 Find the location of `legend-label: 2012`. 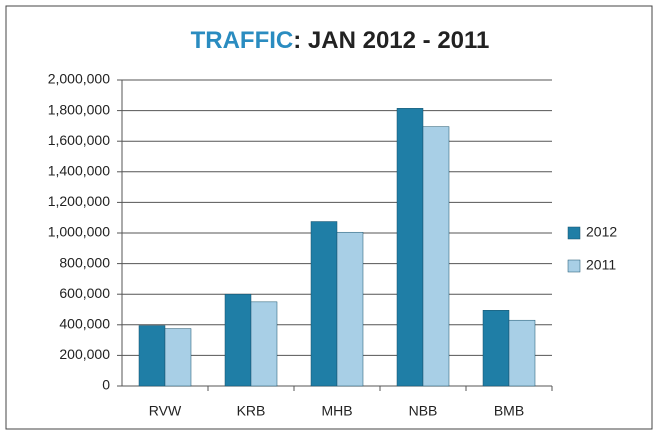

legend-label: 2012 is located at coordinates (601, 232).